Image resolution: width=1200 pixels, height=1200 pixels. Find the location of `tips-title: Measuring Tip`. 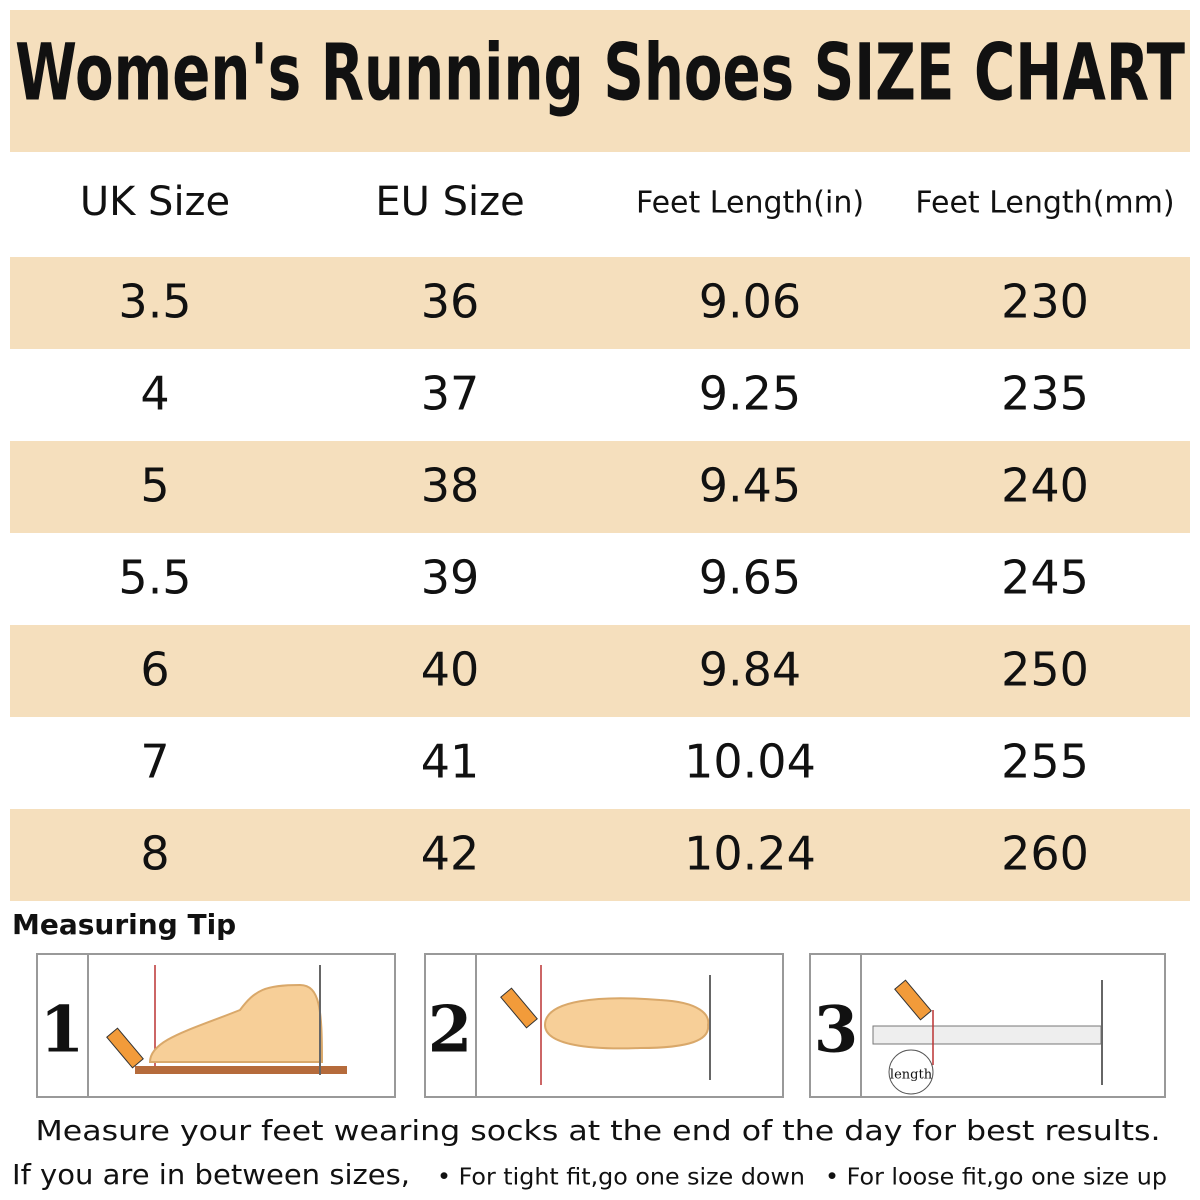

tips-title: Measuring Tip is located at coordinates (124, 924).